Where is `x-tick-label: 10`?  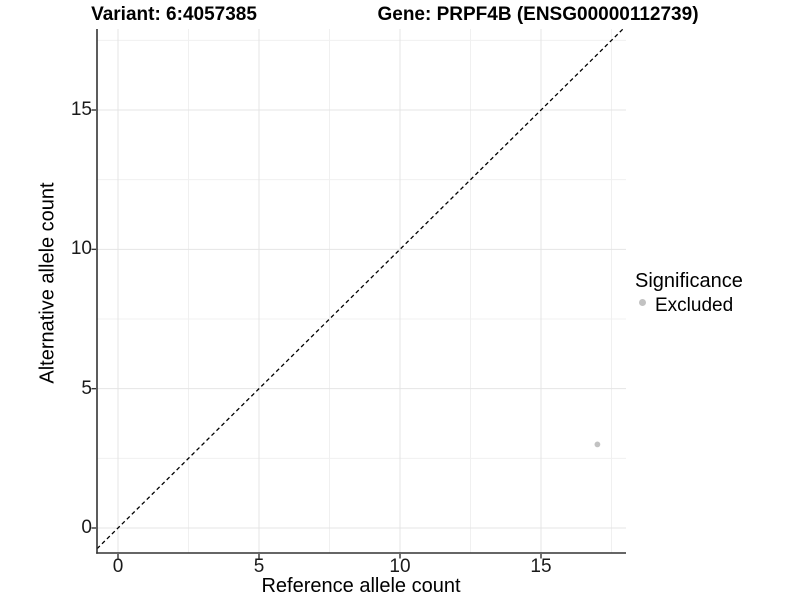
x-tick-label: 10 is located at coordinates (400, 566).